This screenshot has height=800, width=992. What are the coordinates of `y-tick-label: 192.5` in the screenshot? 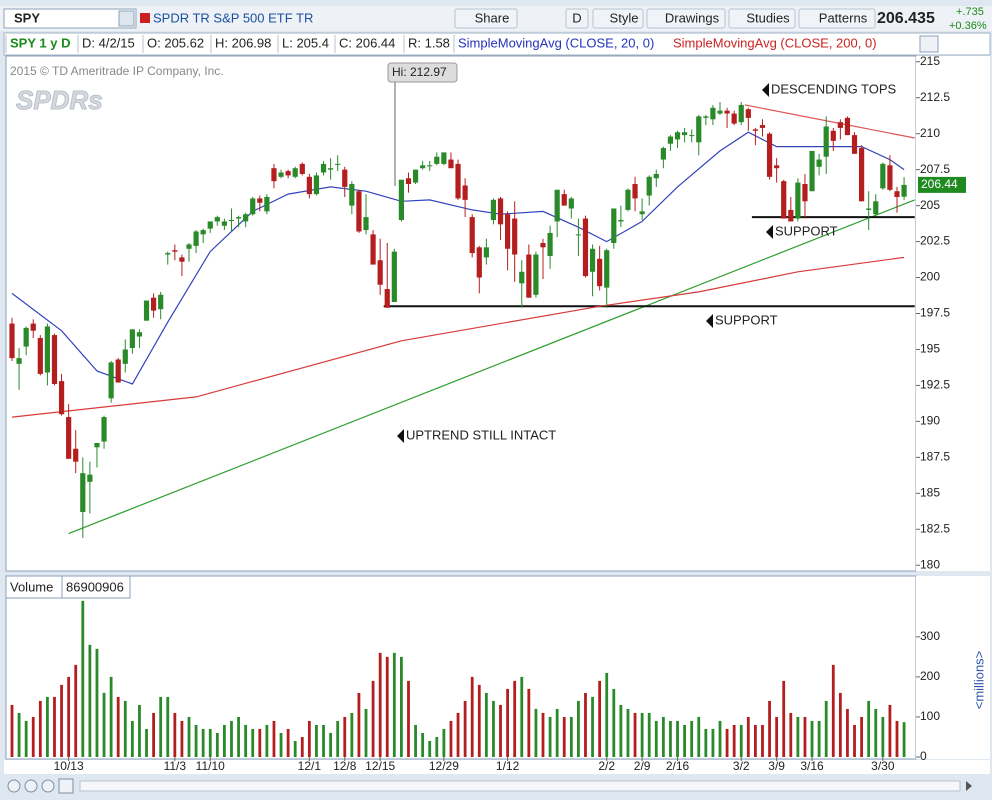 It's located at (935, 385).